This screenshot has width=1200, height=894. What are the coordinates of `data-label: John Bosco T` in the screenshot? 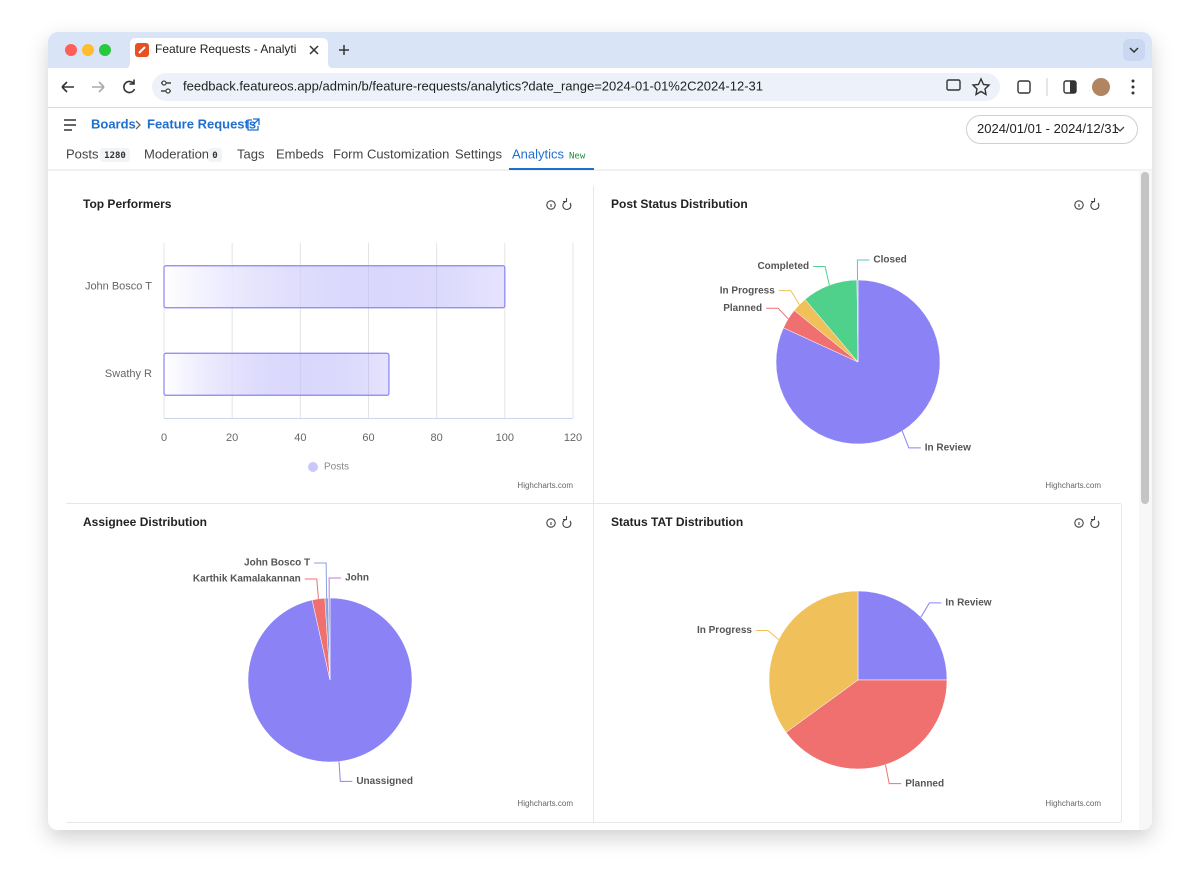 It's located at (277, 563).